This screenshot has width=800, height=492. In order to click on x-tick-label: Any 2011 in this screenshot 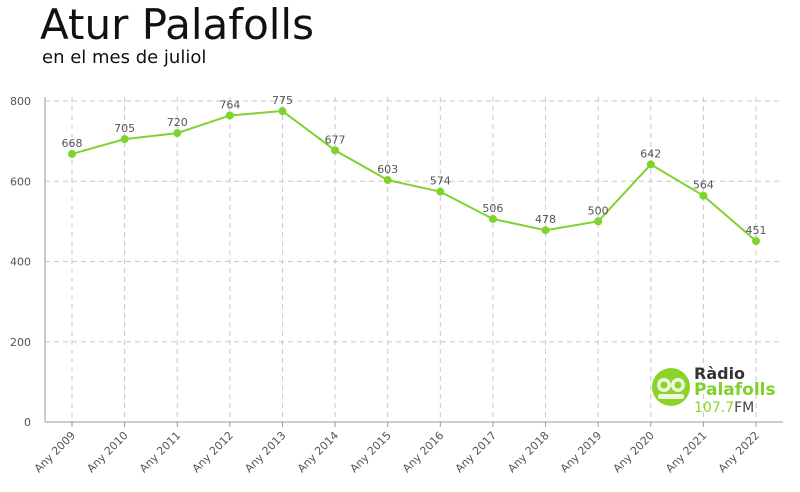, I will do `click(160, 452)`.